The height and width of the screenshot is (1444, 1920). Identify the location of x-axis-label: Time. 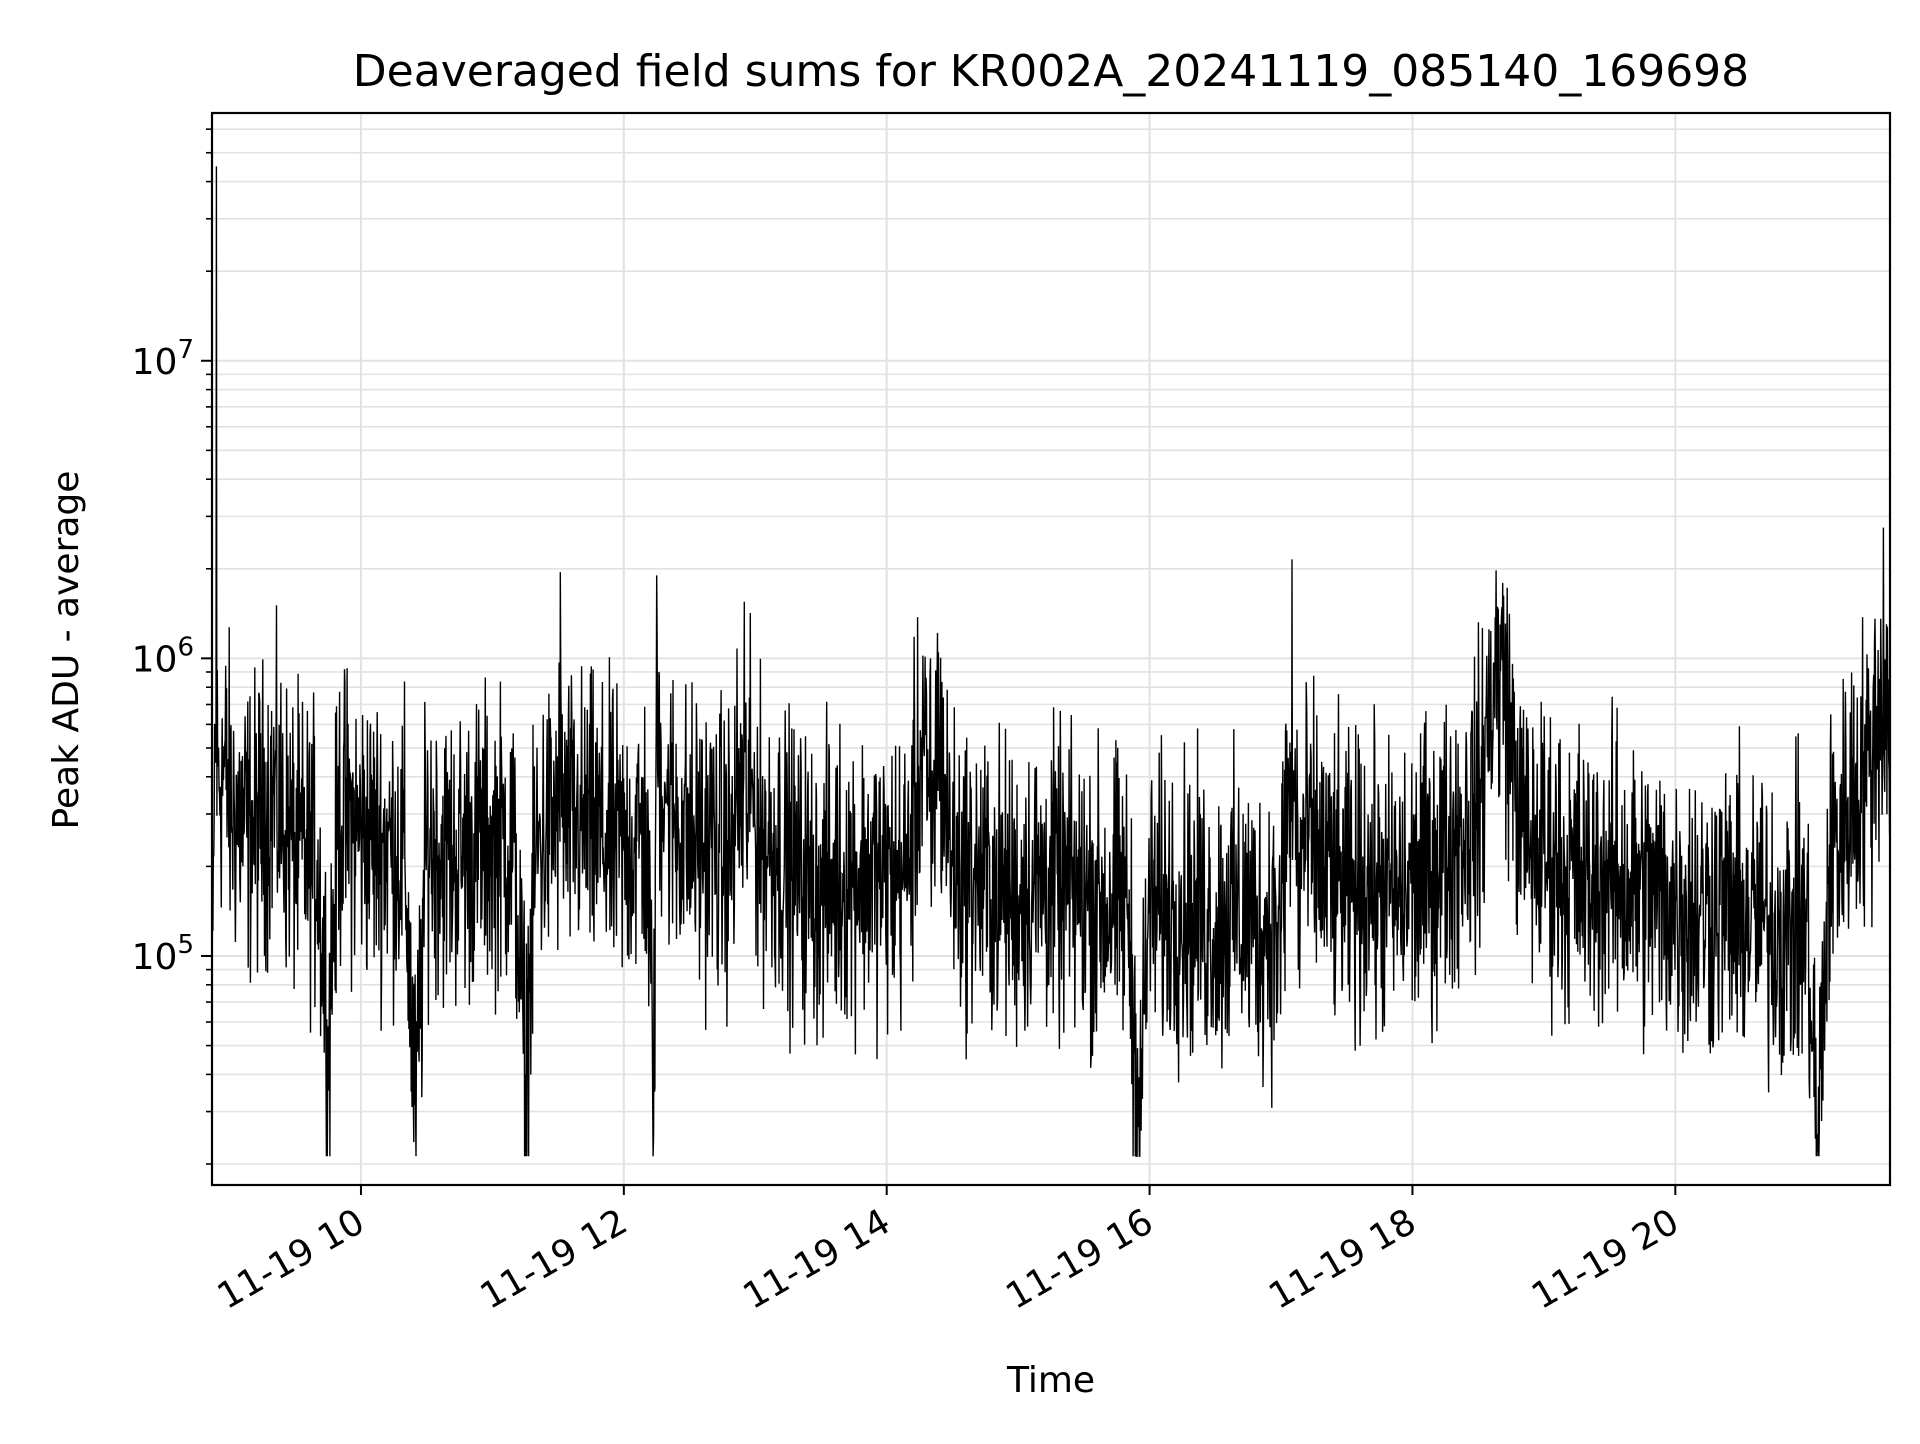
(1050, 1380).